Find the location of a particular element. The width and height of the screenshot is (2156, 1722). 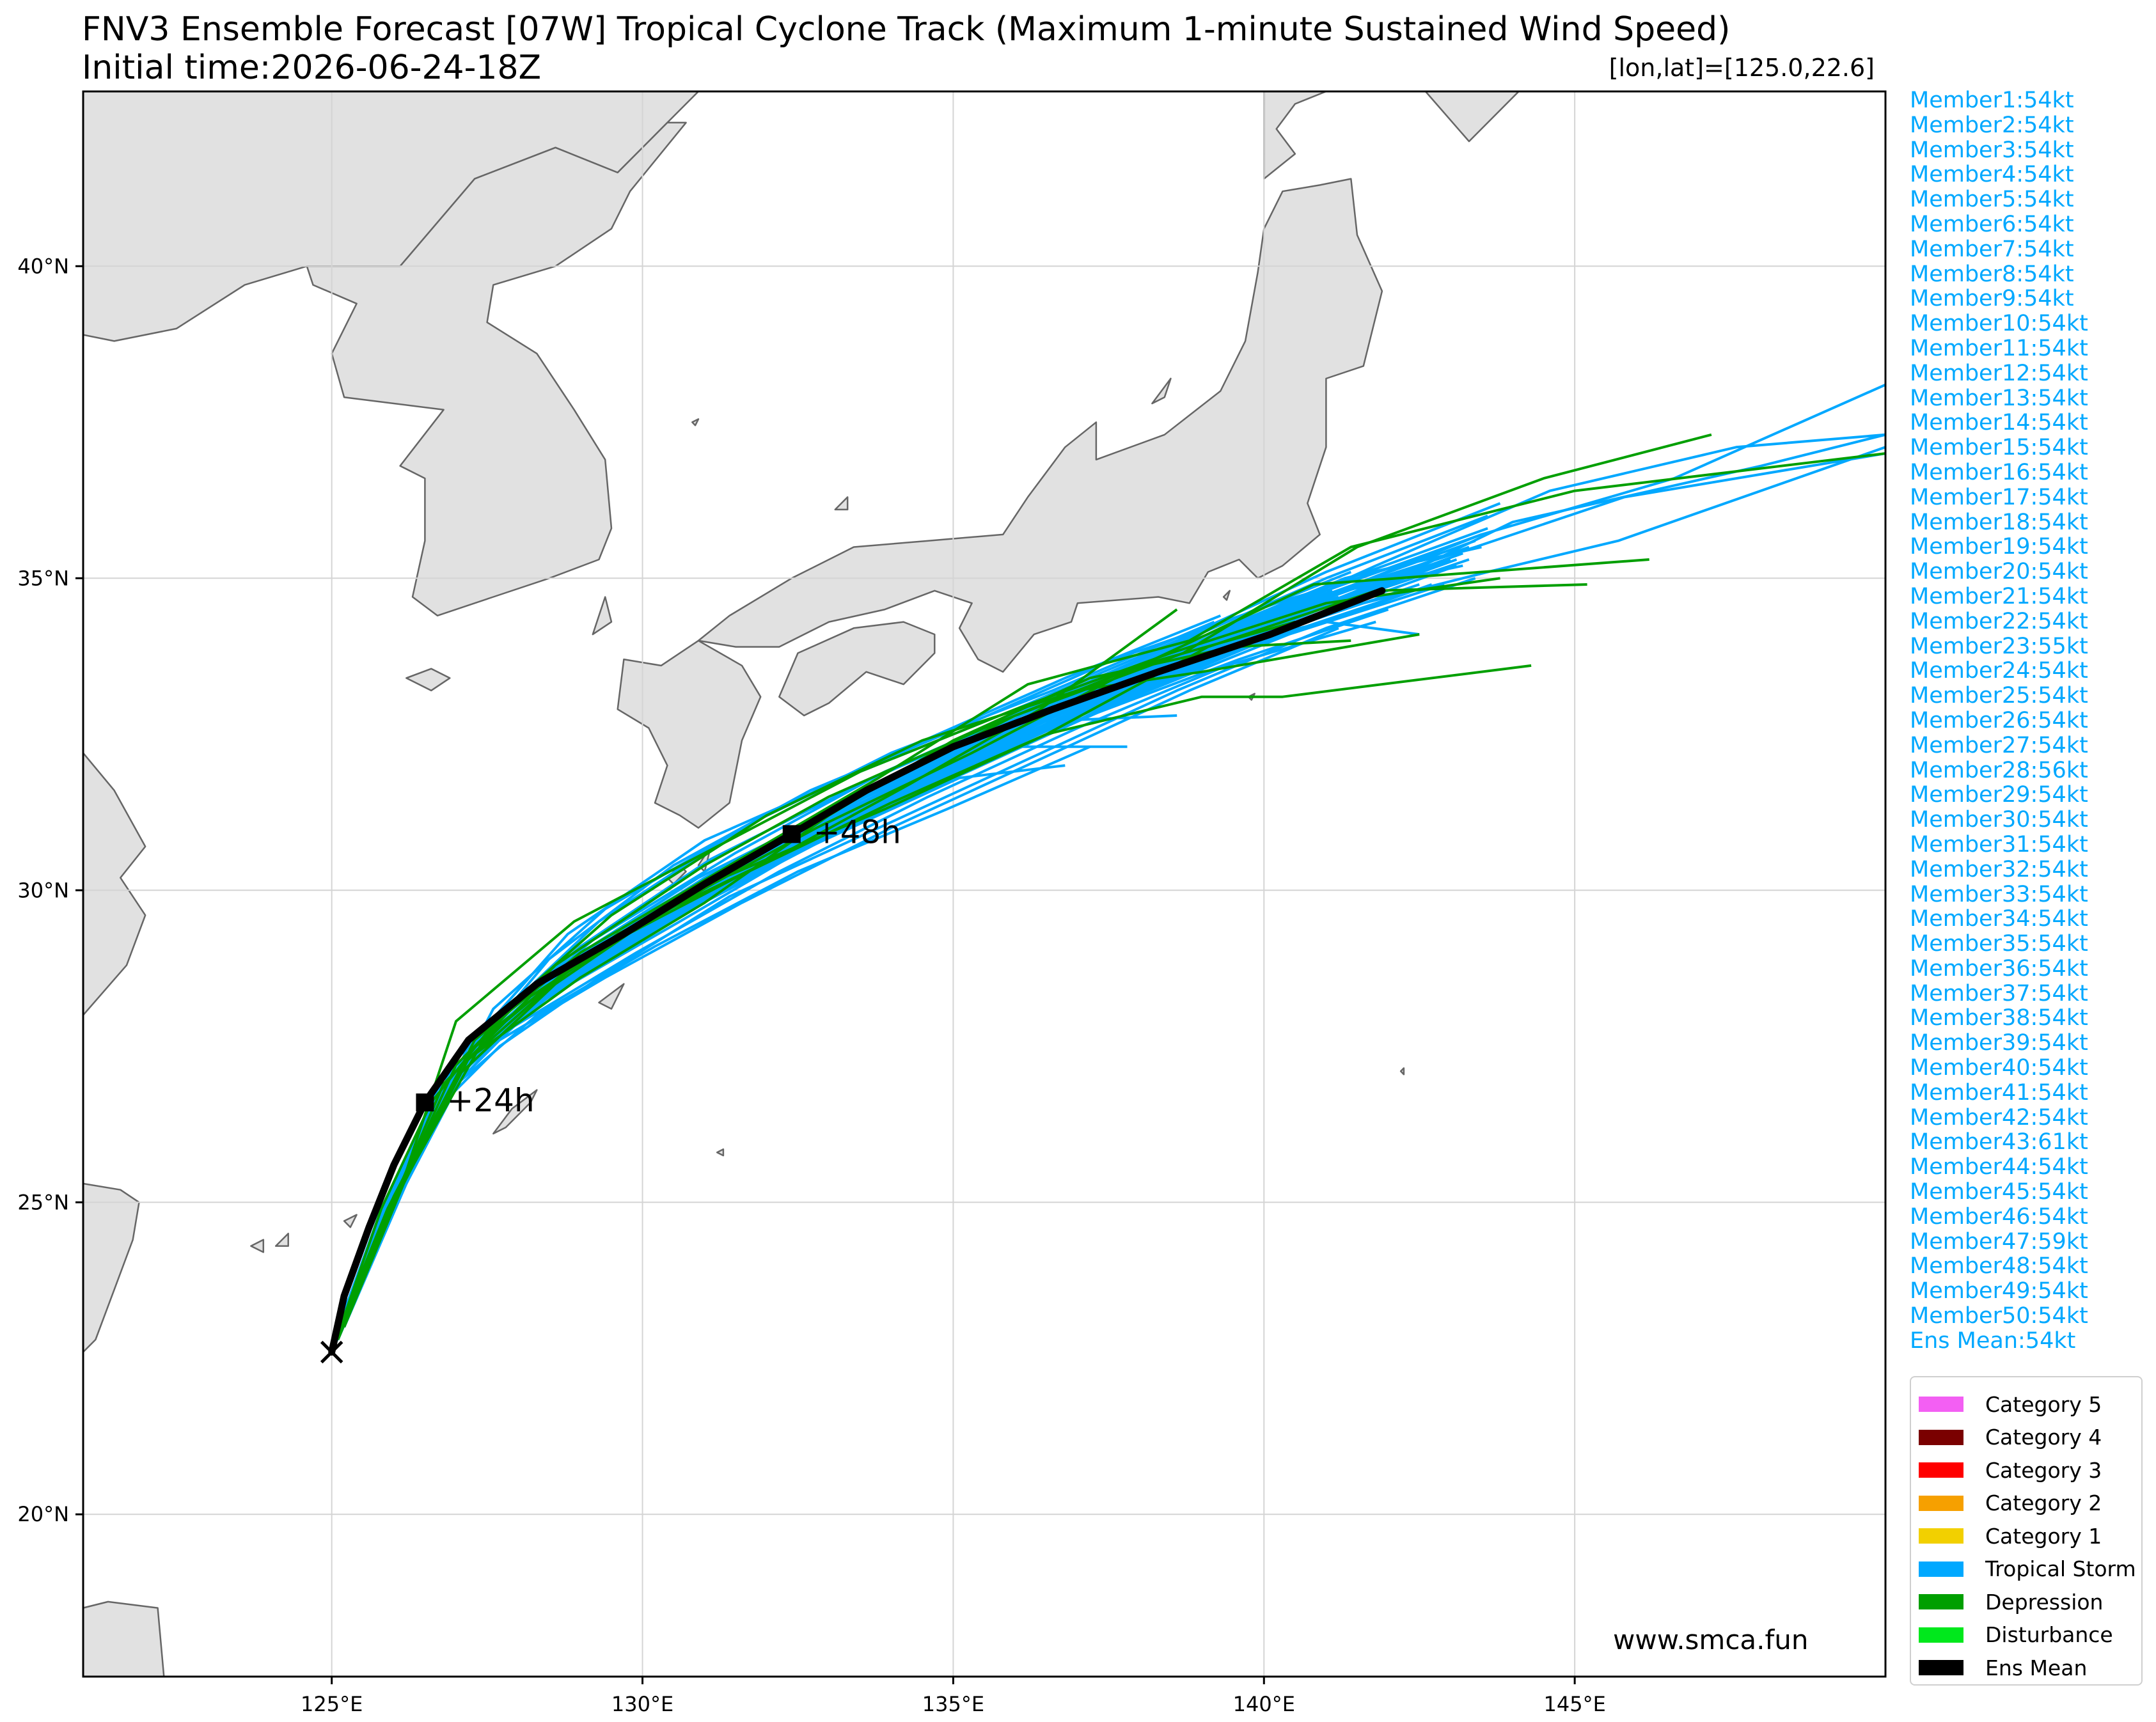

mainland-china-south-land is located at coordinates (114, 934).